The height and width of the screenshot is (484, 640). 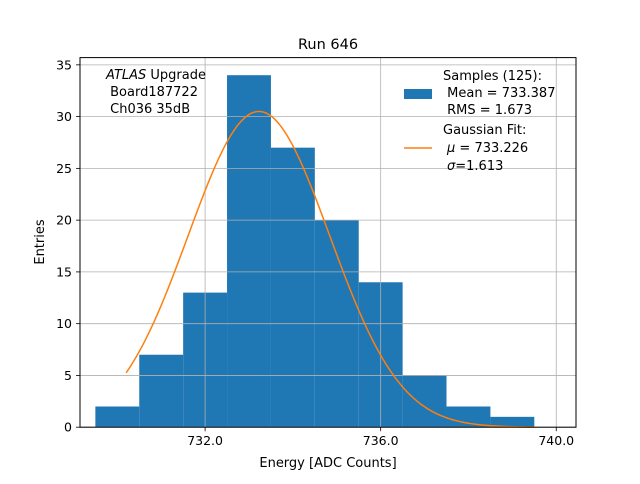 What do you see at coordinates (479, 166) in the screenshot?
I see `legend-sigma-value: =1.613` at bounding box center [479, 166].